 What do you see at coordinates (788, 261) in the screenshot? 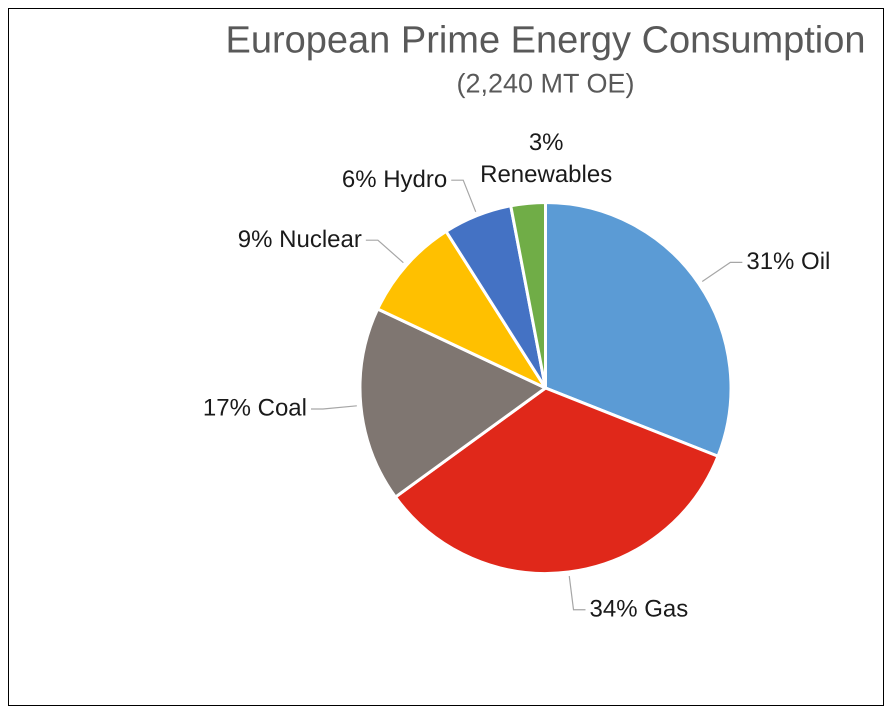
I see `slice-label: 31% Oil` at bounding box center [788, 261].